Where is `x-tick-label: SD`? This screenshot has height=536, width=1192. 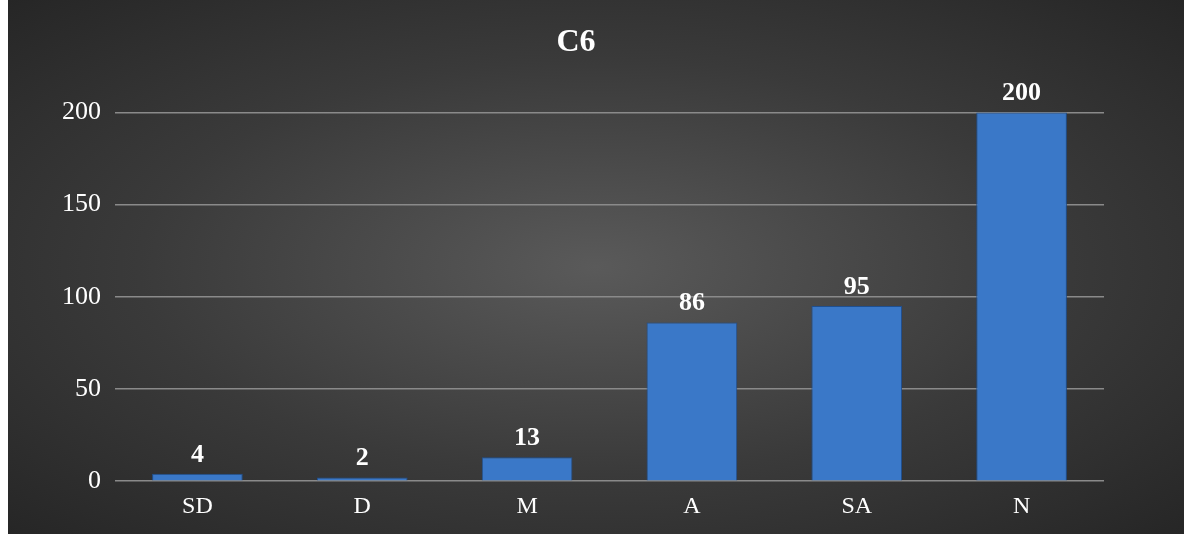 x-tick-label: SD is located at coordinates (197, 504).